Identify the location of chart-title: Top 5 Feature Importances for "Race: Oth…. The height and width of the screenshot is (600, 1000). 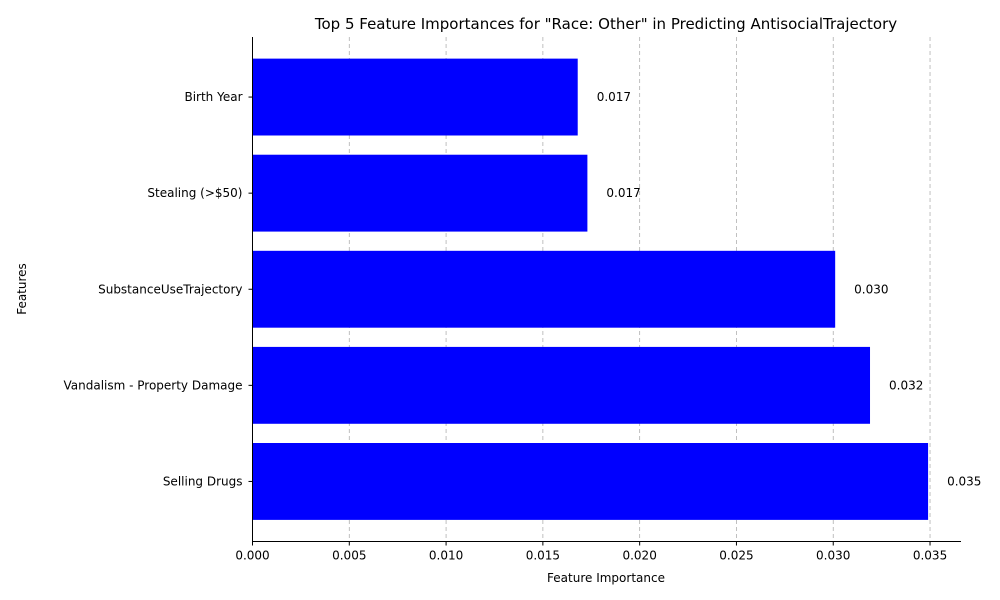
(605, 24).